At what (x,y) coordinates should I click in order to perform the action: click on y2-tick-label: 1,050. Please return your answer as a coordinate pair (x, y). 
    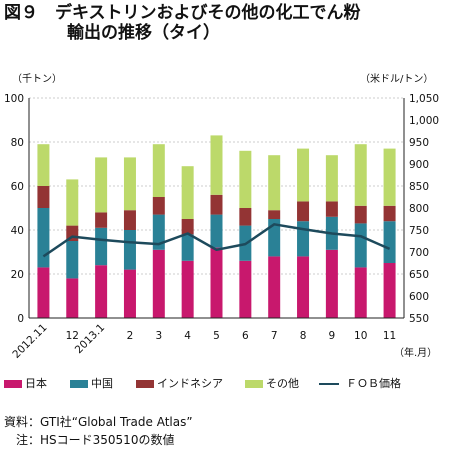
    Looking at the image, I should click on (424, 99).